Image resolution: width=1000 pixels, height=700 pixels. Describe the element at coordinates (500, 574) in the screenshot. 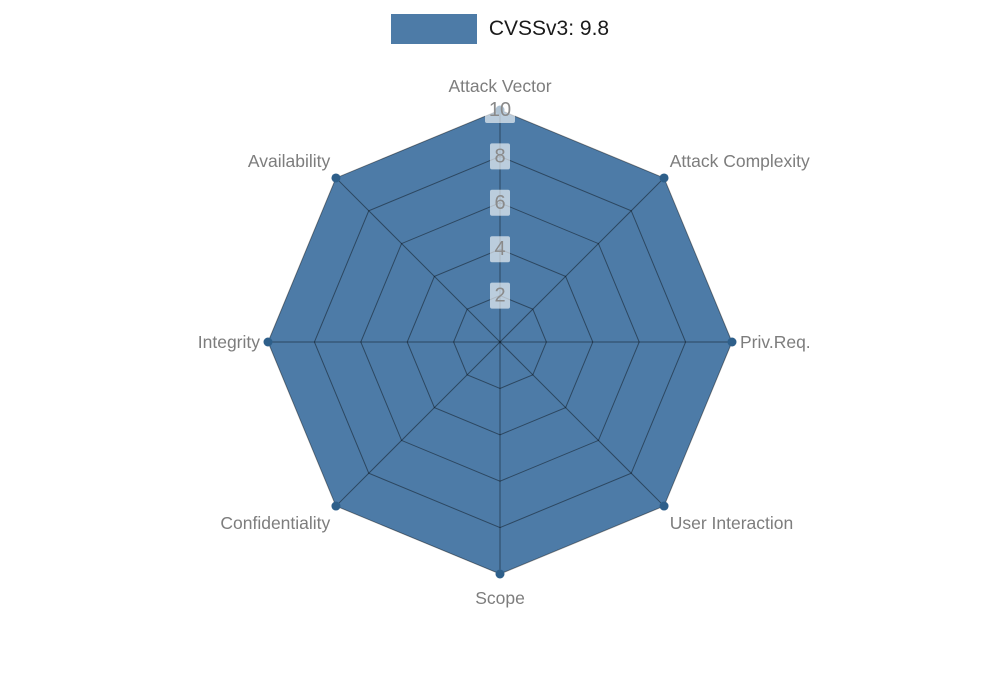

I see `series-point-scope` at that location.